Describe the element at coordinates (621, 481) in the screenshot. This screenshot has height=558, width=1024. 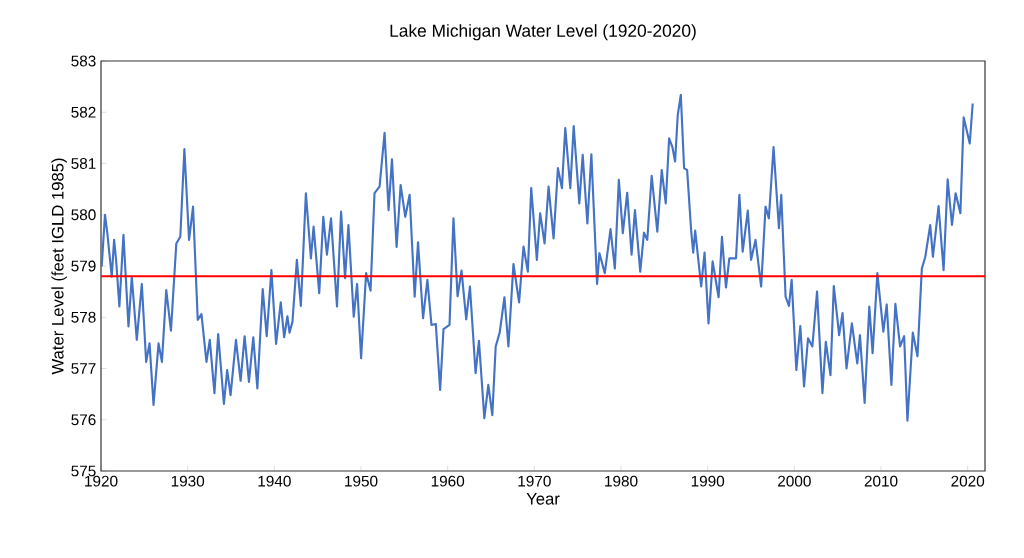
I see `x-tick-label: 1980` at that location.